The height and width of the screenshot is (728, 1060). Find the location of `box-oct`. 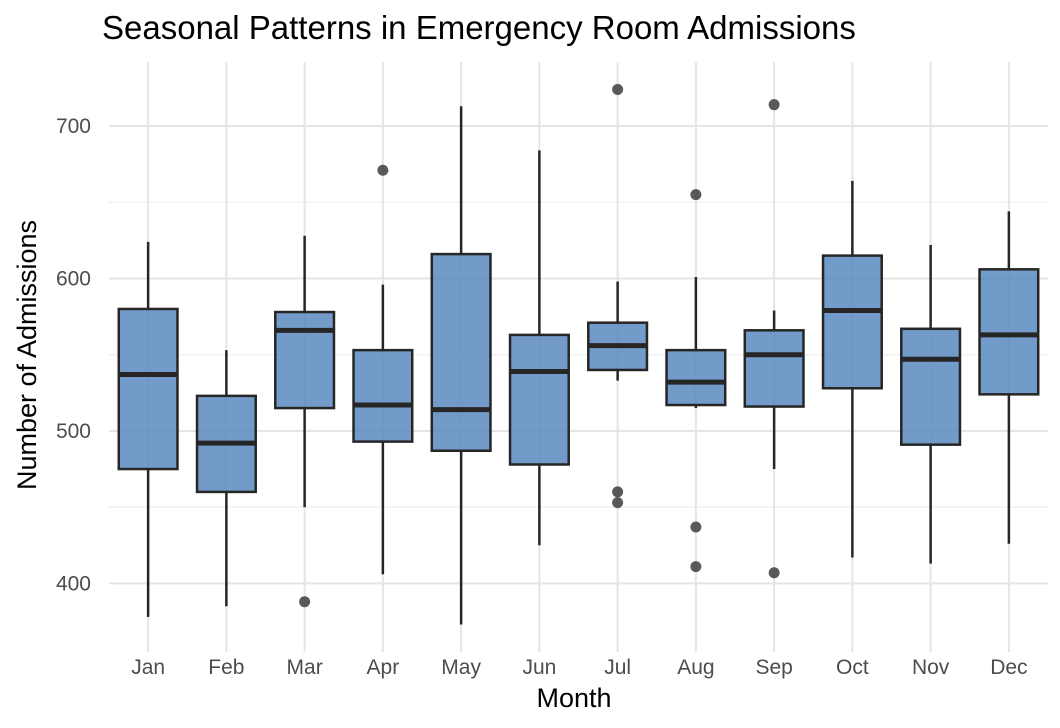

box-oct is located at coordinates (852, 369).